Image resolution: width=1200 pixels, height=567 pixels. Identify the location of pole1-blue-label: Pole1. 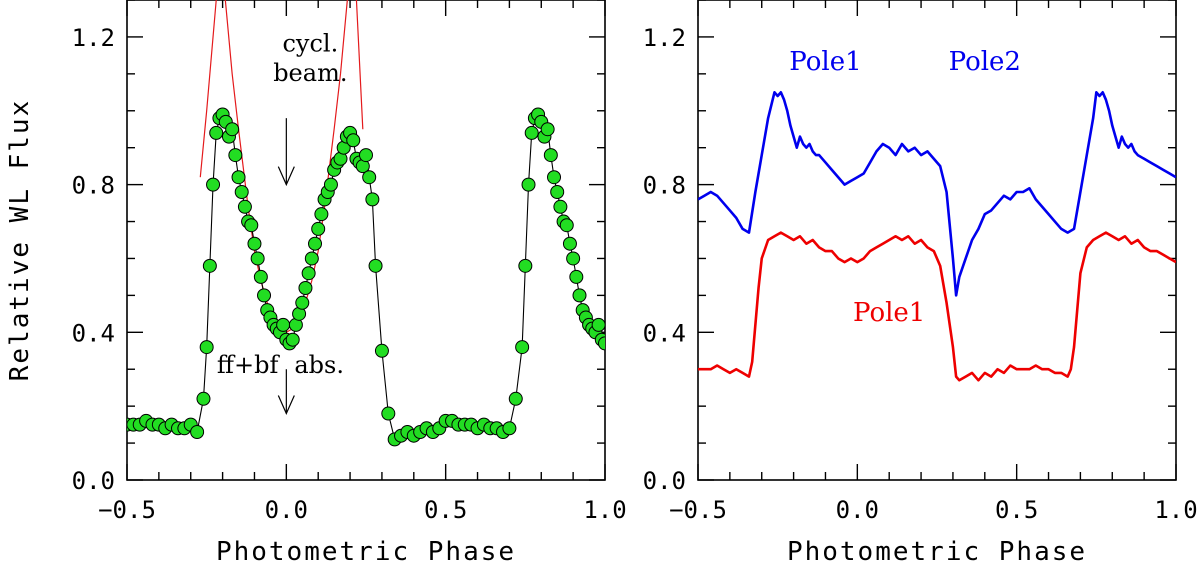
(825, 62).